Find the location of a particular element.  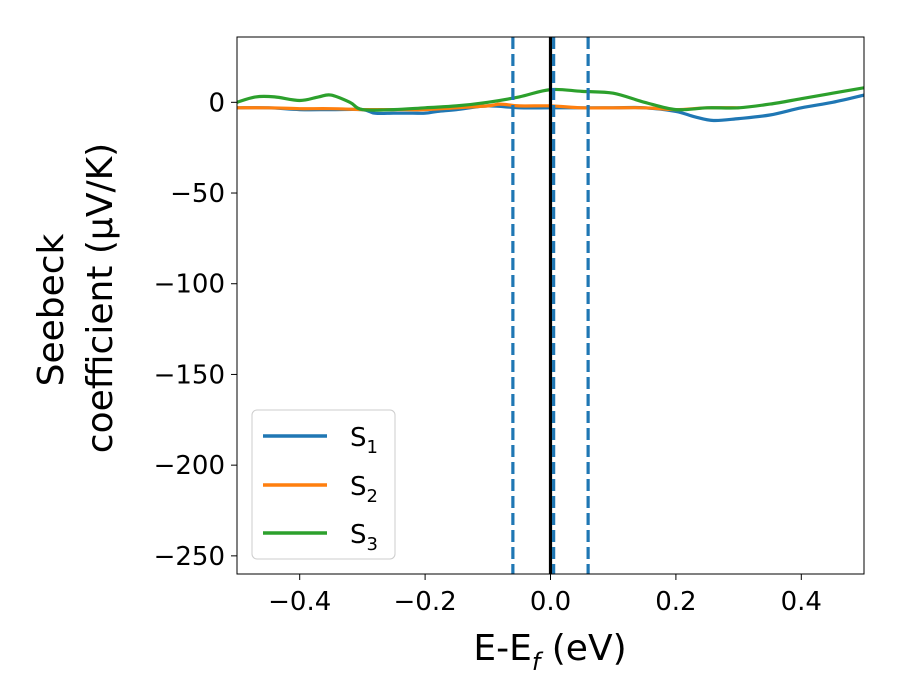

y-tick-label: −50 is located at coordinates (197, 194).